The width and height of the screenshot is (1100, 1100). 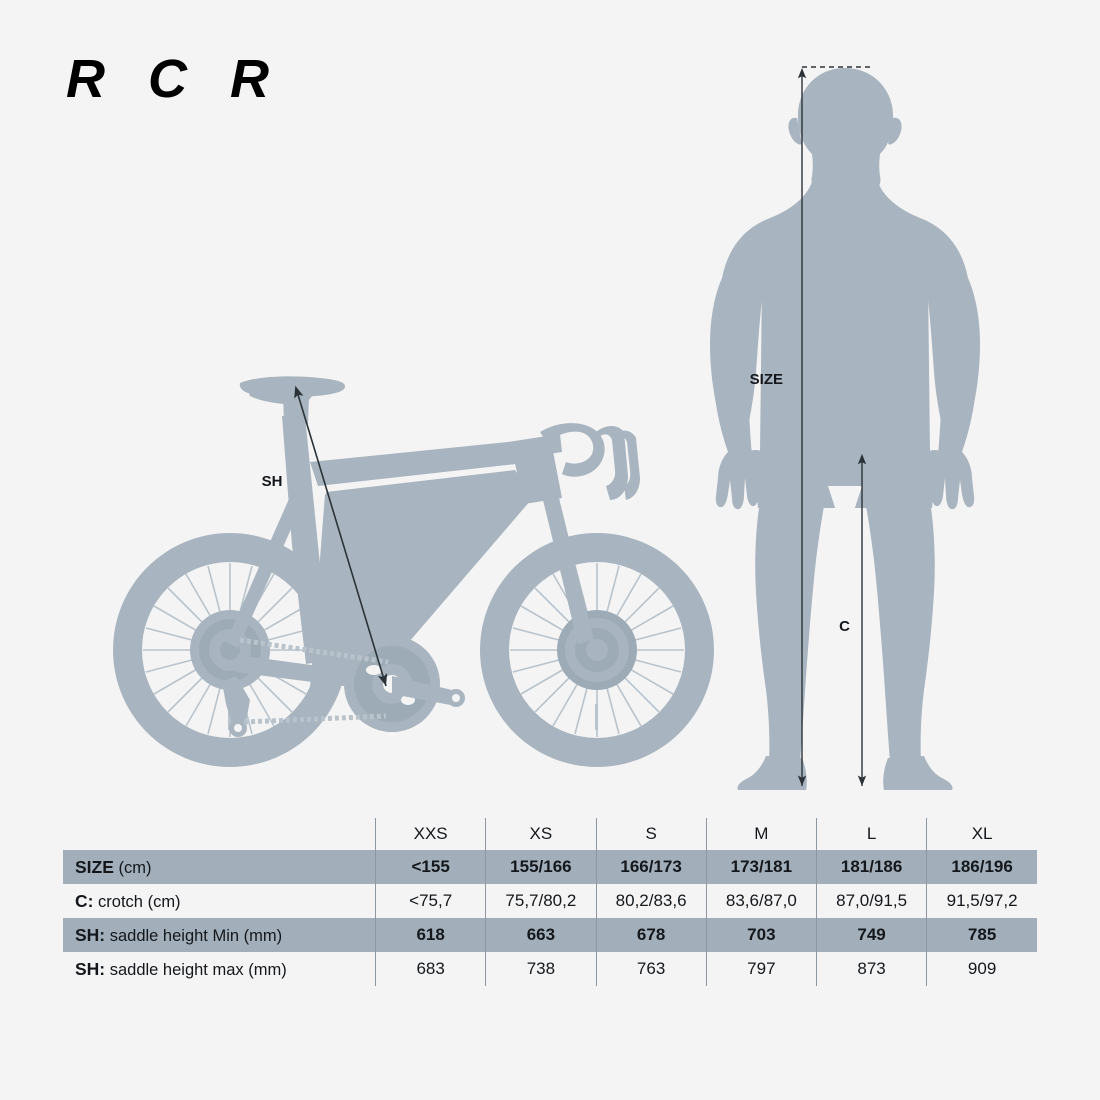 What do you see at coordinates (90, 934) in the screenshot?
I see `row-label-shmin-strong: SH:` at bounding box center [90, 934].